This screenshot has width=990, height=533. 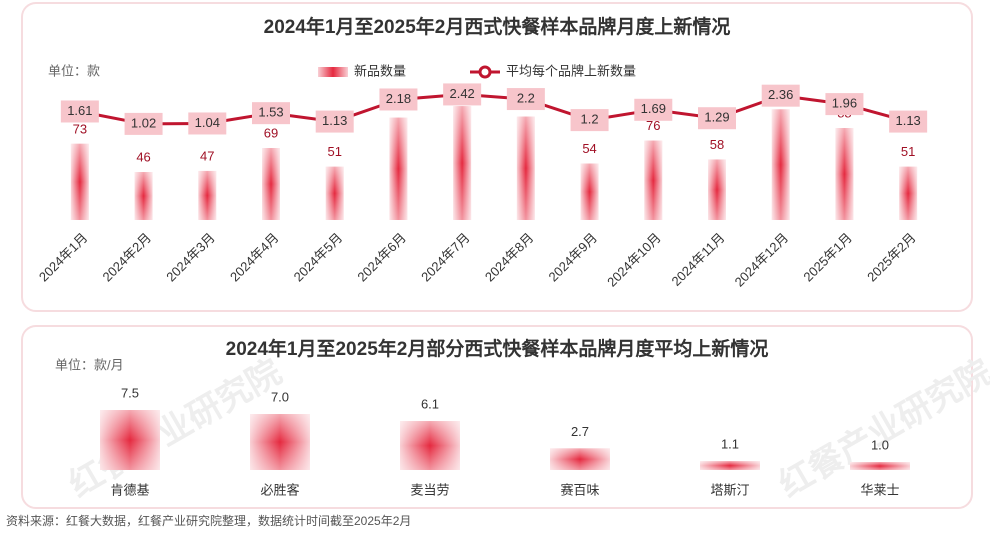 What do you see at coordinates (497, 26) in the screenshot?
I see `chart-title: 2024年1月至2025年2月西式快餐样本品牌月度上新情况` at bounding box center [497, 26].